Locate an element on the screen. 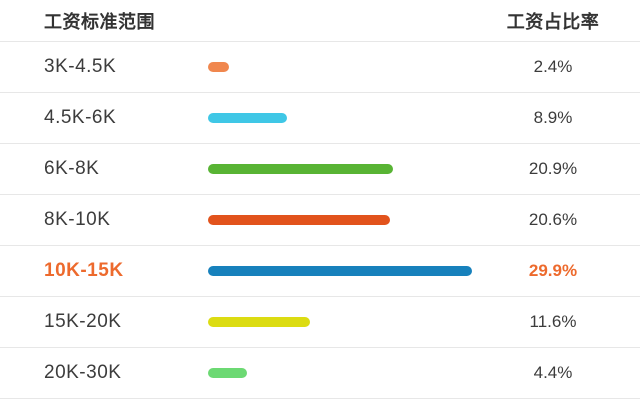 The width and height of the screenshot is (640, 409). salary-range-label: 3K-4.5K is located at coordinates (80, 66).